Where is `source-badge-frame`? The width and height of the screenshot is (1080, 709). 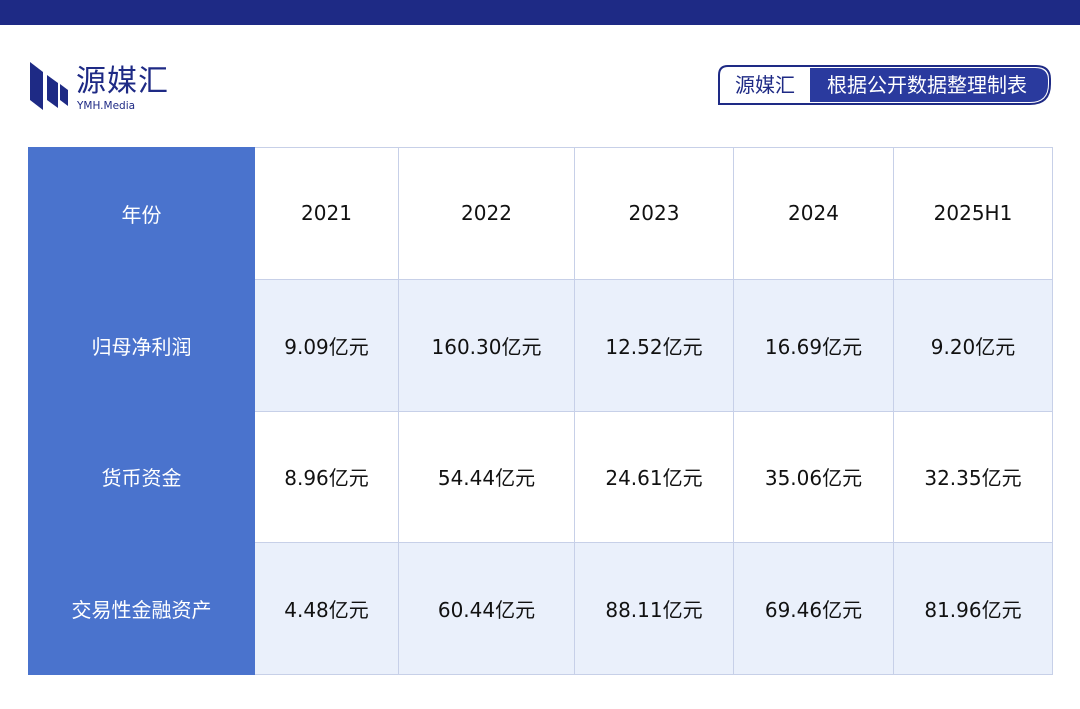 source-badge-frame is located at coordinates (884, 85).